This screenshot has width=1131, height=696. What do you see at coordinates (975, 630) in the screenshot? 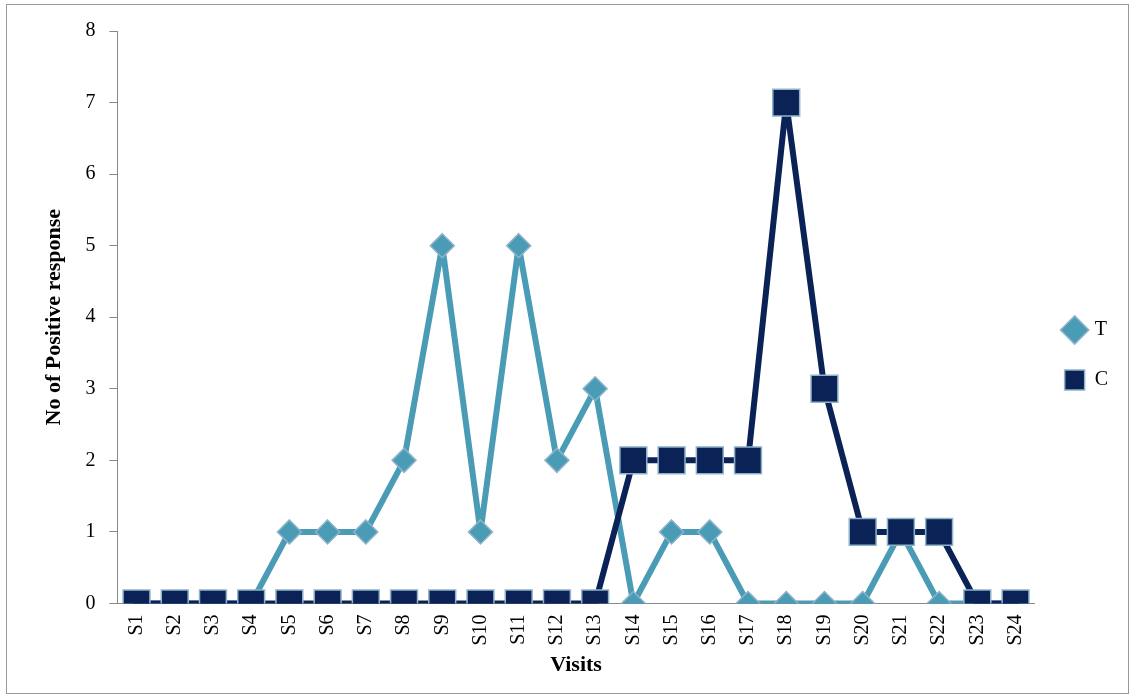
I see `x-tick-label: S23` at bounding box center [975, 630].